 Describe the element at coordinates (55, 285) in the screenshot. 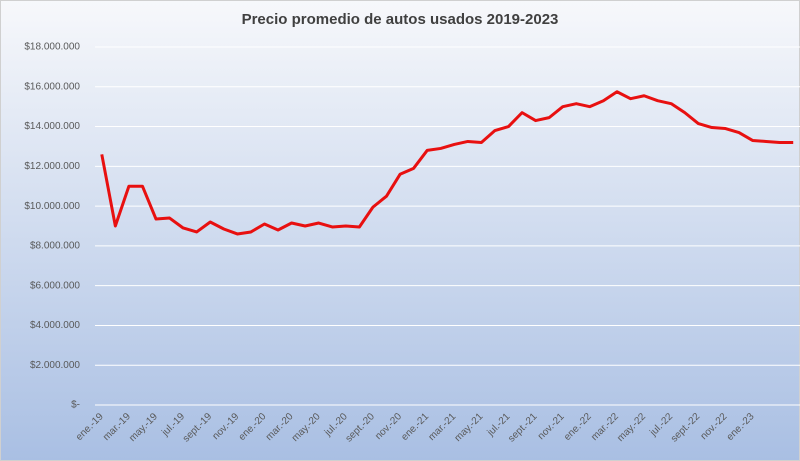

I see `y-tick-label: $6.000.000` at that location.